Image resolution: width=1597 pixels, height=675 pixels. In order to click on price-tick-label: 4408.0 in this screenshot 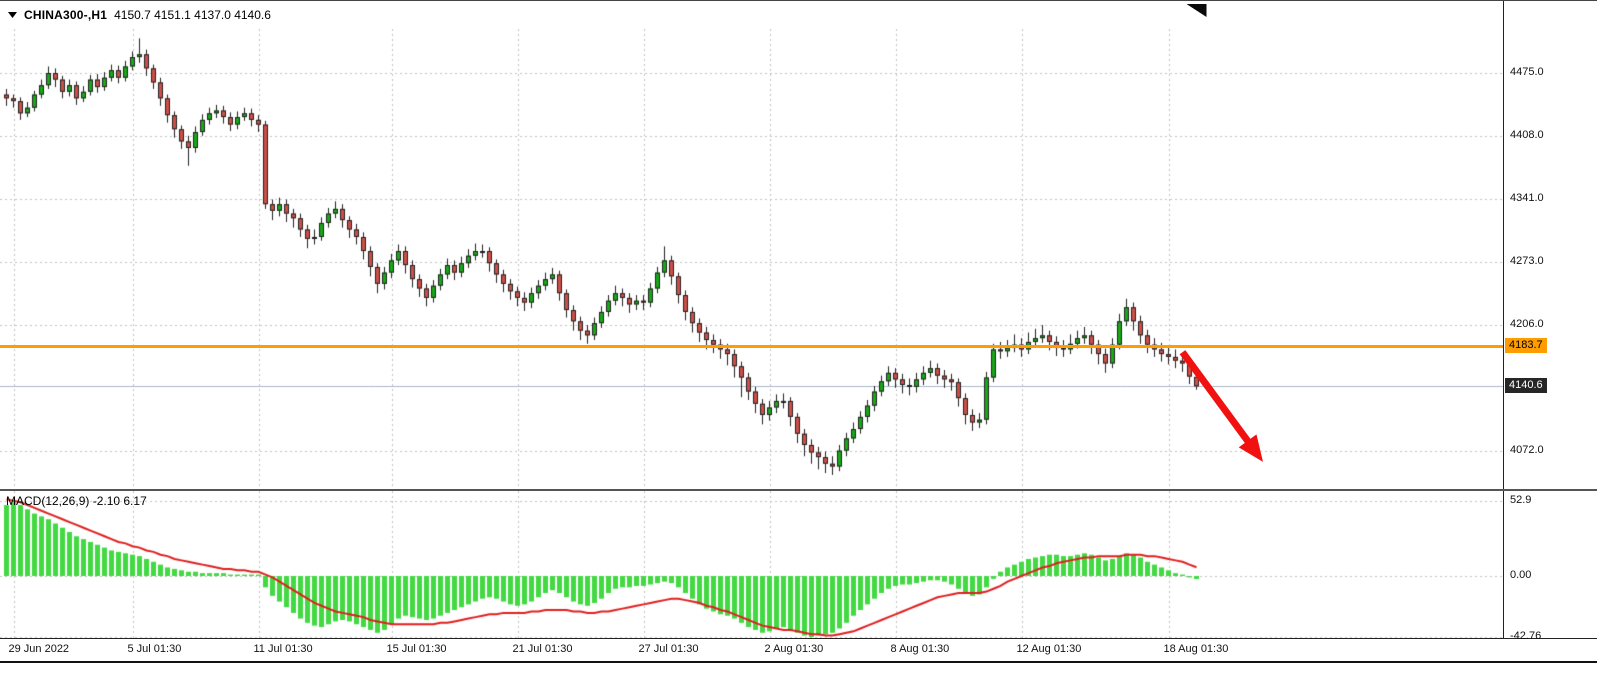, I will do `click(1527, 134)`.